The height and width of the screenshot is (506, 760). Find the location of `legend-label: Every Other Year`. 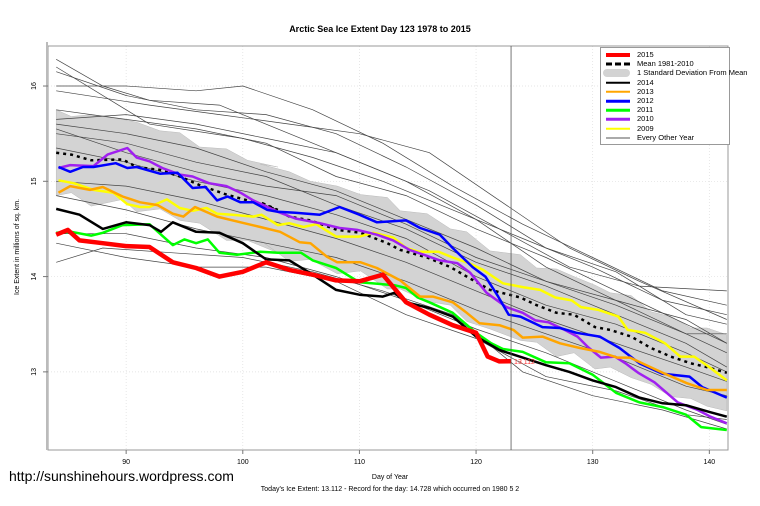

legend-label: Every Other Year is located at coordinates (666, 137).